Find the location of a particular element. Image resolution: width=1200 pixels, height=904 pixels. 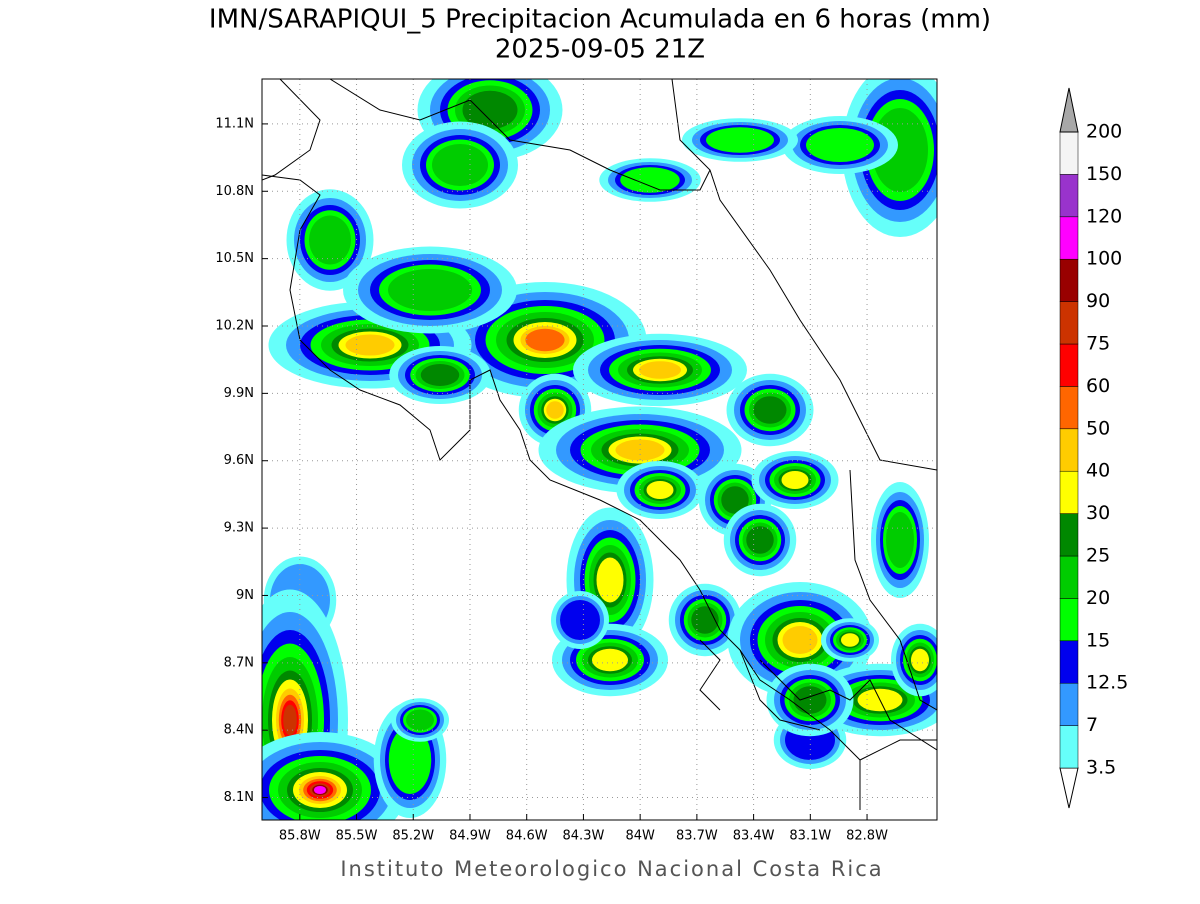

colorbar-label: 60 is located at coordinates (1098, 386).